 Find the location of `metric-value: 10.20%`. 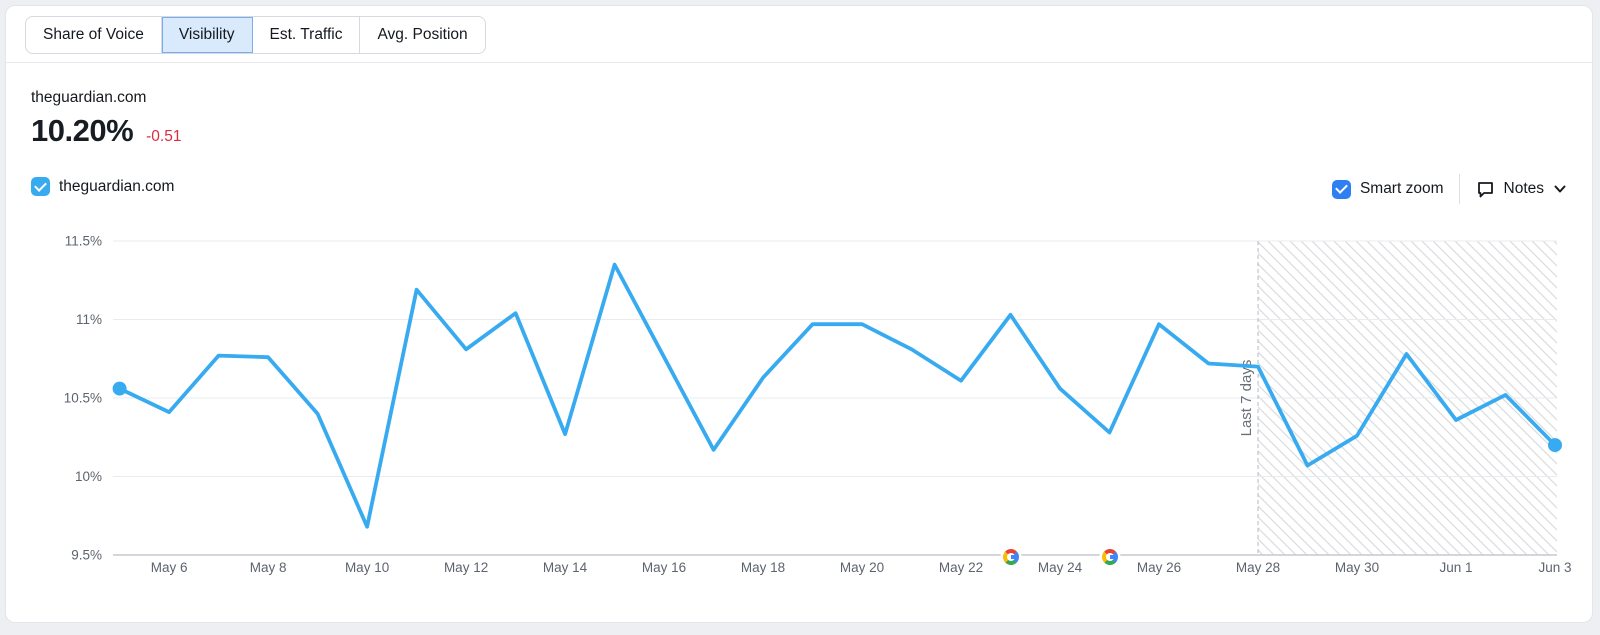

metric-value: 10.20% is located at coordinates (82, 130).